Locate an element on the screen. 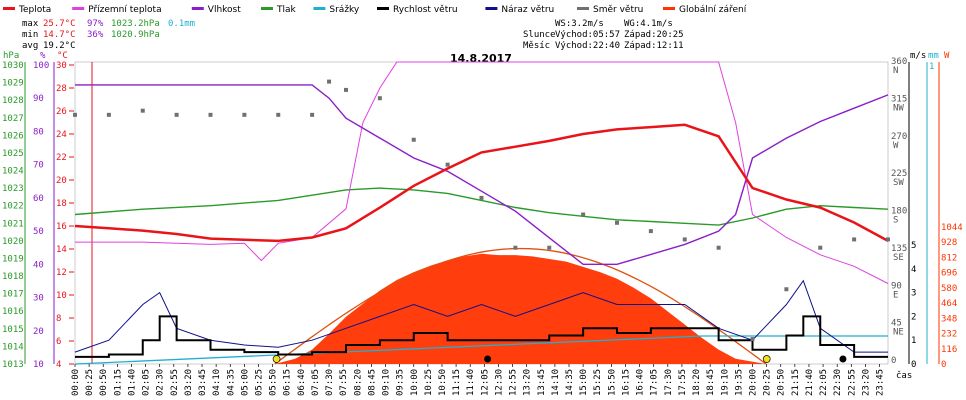  moon-marker is located at coordinates (843, 359).